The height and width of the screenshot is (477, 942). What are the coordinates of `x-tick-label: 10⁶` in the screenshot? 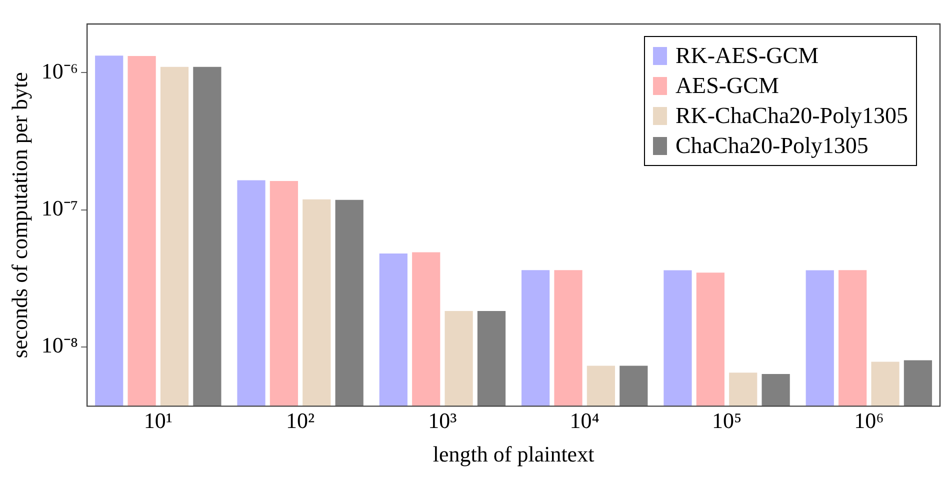 It's located at (869, 421).